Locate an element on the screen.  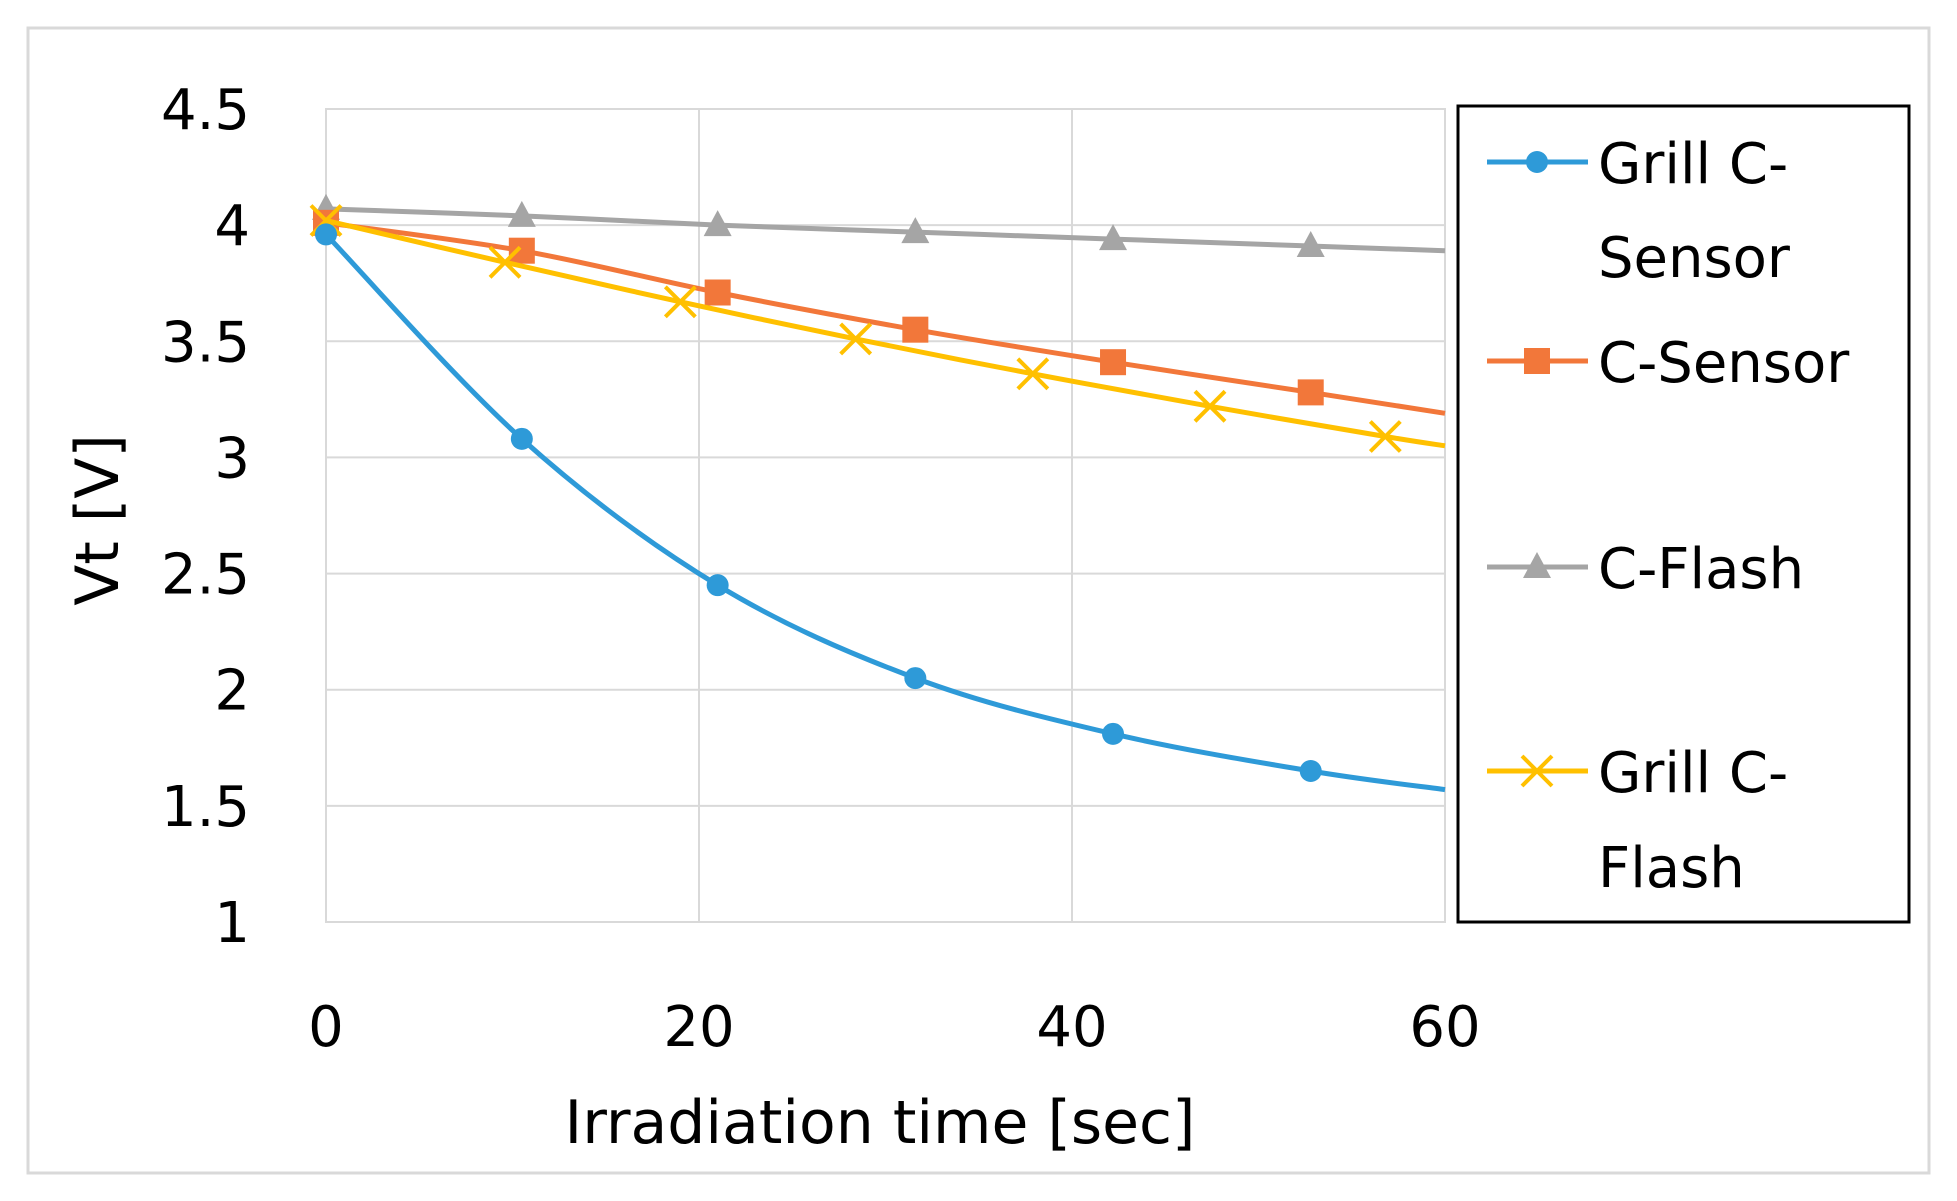
x-tick-label: 20 is located at coordinates (698, 1027).